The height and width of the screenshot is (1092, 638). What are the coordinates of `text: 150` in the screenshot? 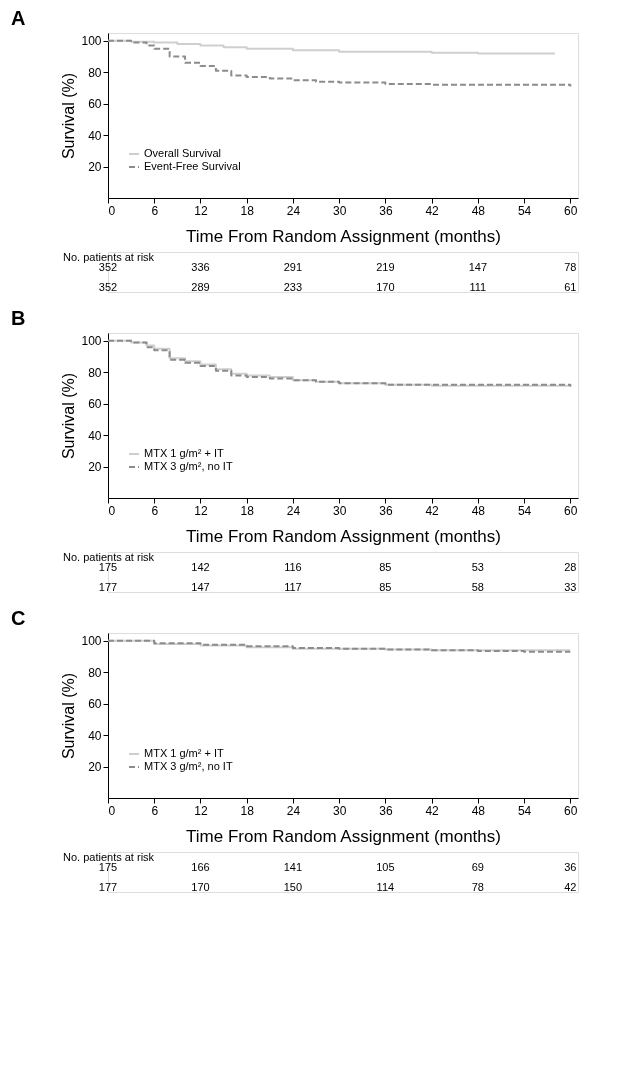 It's located at (293, 887).